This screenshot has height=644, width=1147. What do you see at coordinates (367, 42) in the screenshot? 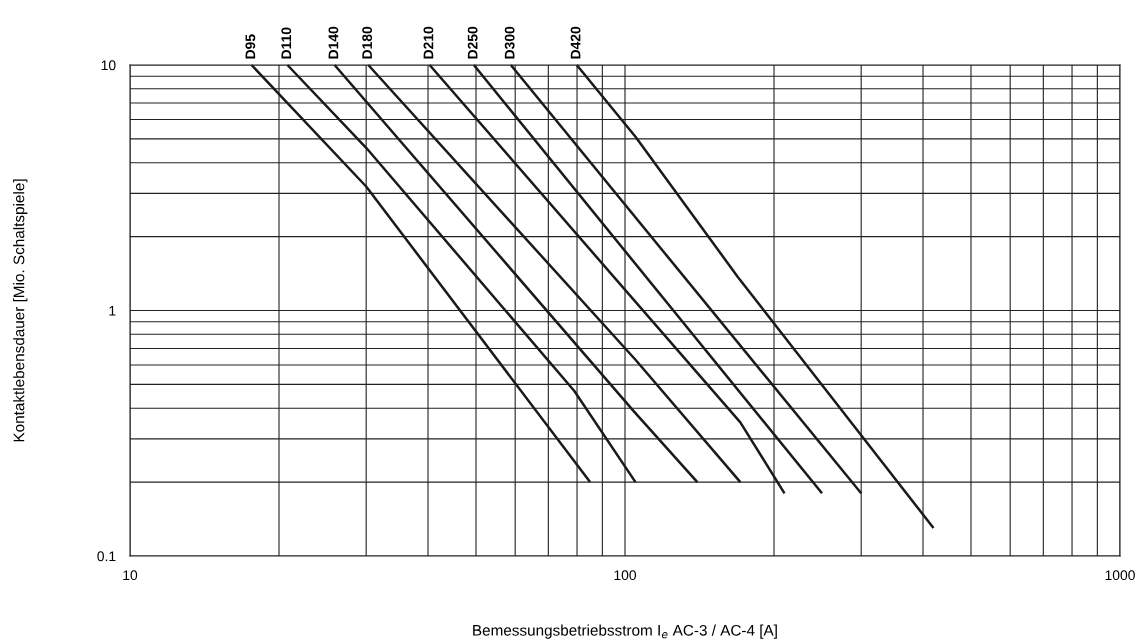
I see `text: D180` at bounding box center [367, 42].